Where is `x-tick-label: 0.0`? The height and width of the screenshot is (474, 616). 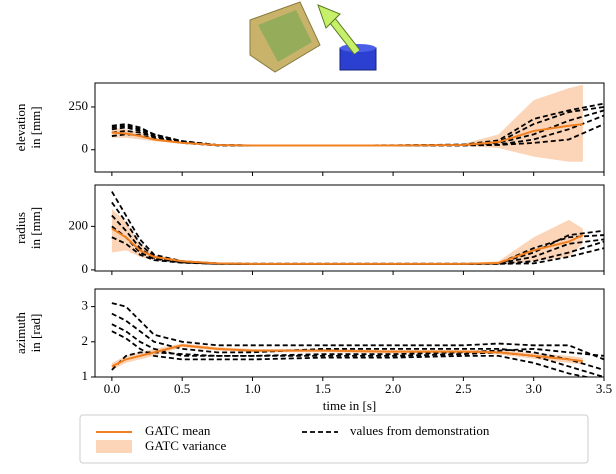
x-tick-label: 0.0 is located at coordinates (112, 388).